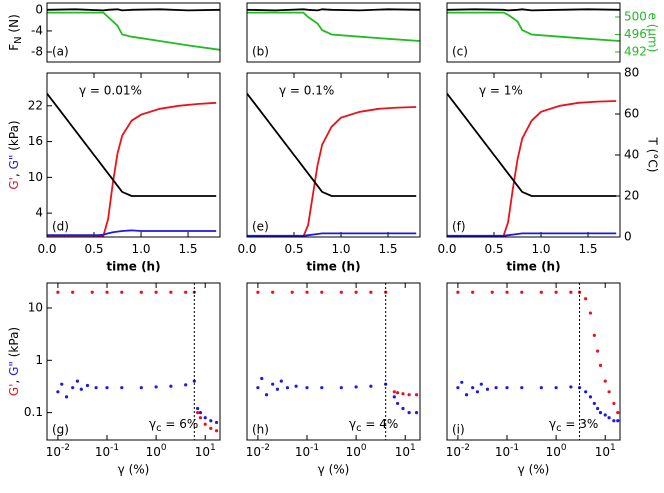 The image size is (664, 493). Describe the element at coordinates (628, 237) in the screenshot. I see `y2-tick-label: 0` at that location.